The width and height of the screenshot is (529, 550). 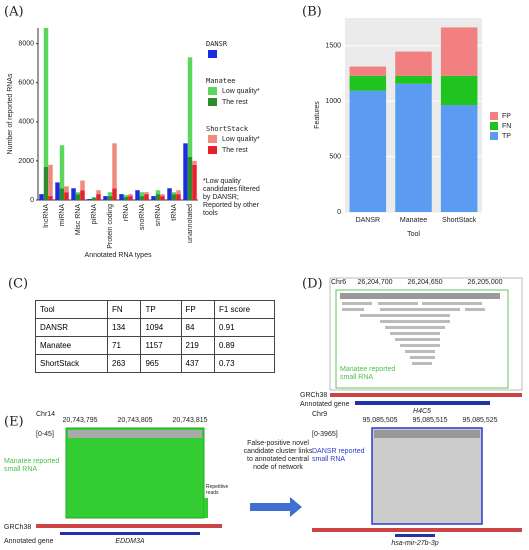 I want to click on x-tick-label: tRNA, so click(x=174, y=212).